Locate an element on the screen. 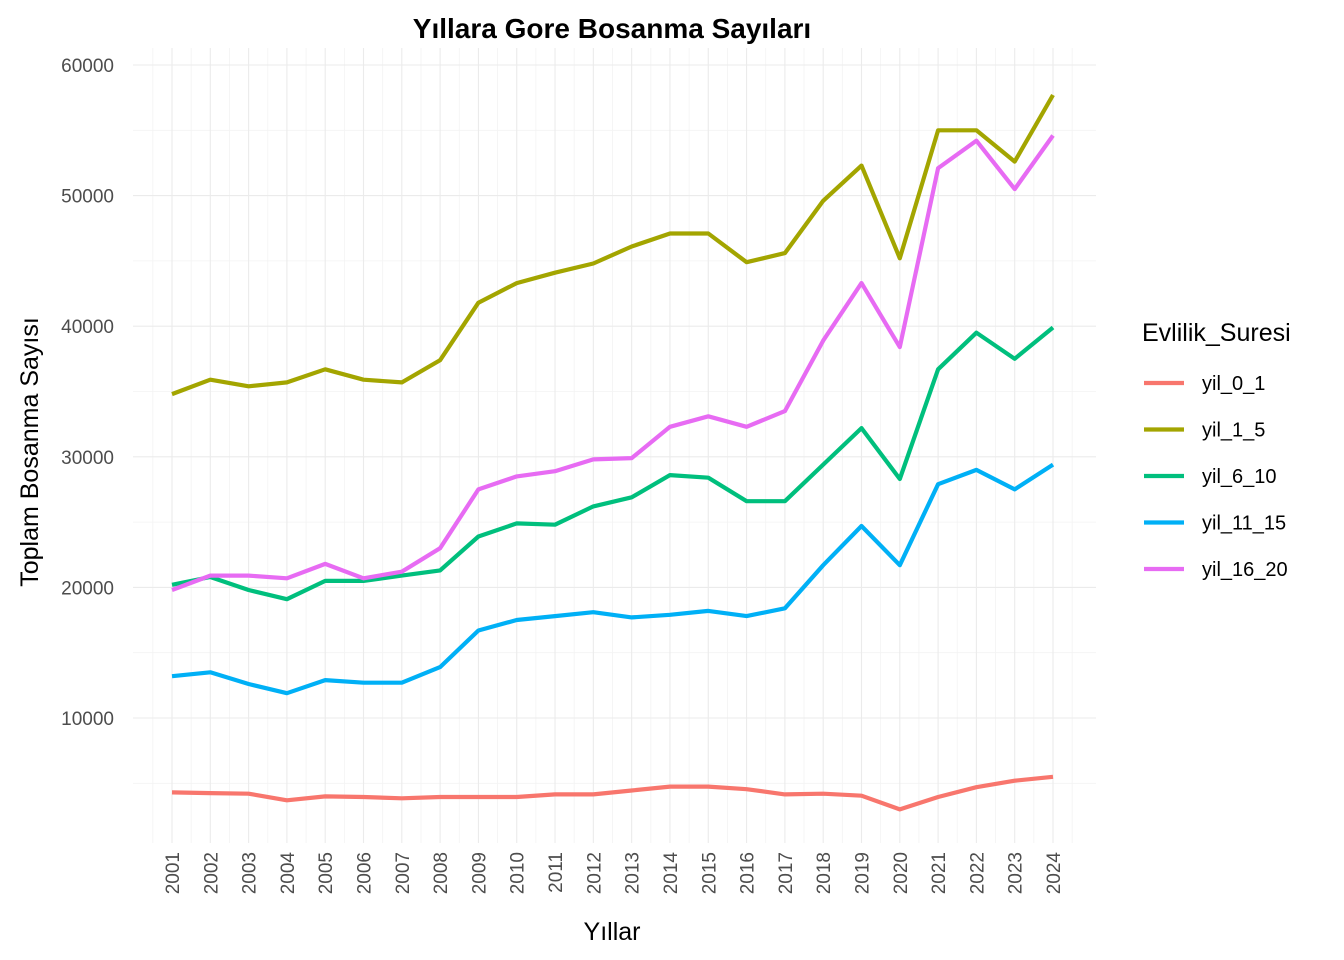  x-tick-label: 2002 is located at coordinates (211, 873).